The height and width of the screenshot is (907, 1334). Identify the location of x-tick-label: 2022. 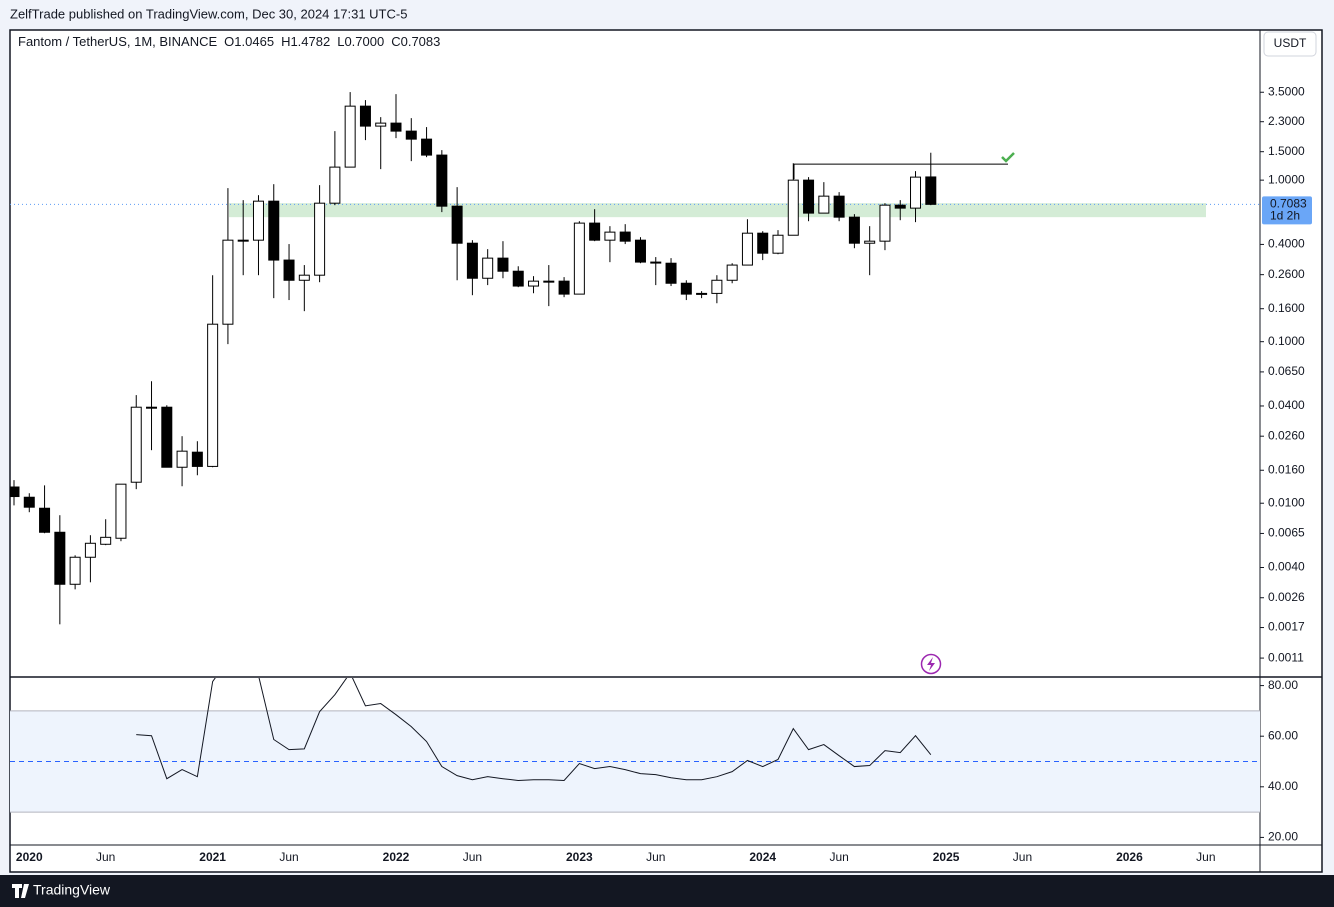
(396, 857).